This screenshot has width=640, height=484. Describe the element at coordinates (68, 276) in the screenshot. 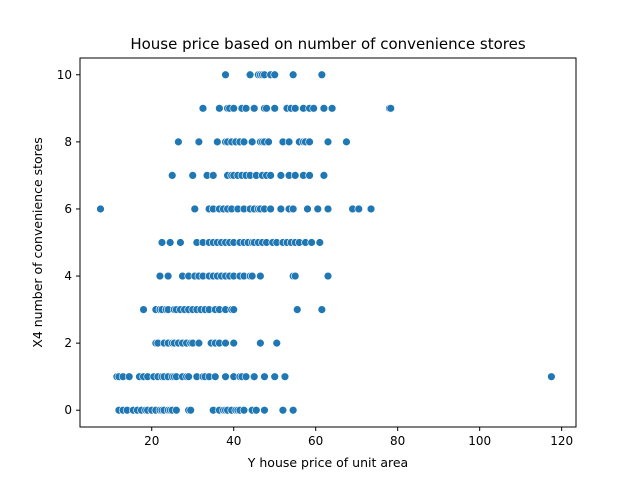

I see `y-tick-label: 4` at that location.